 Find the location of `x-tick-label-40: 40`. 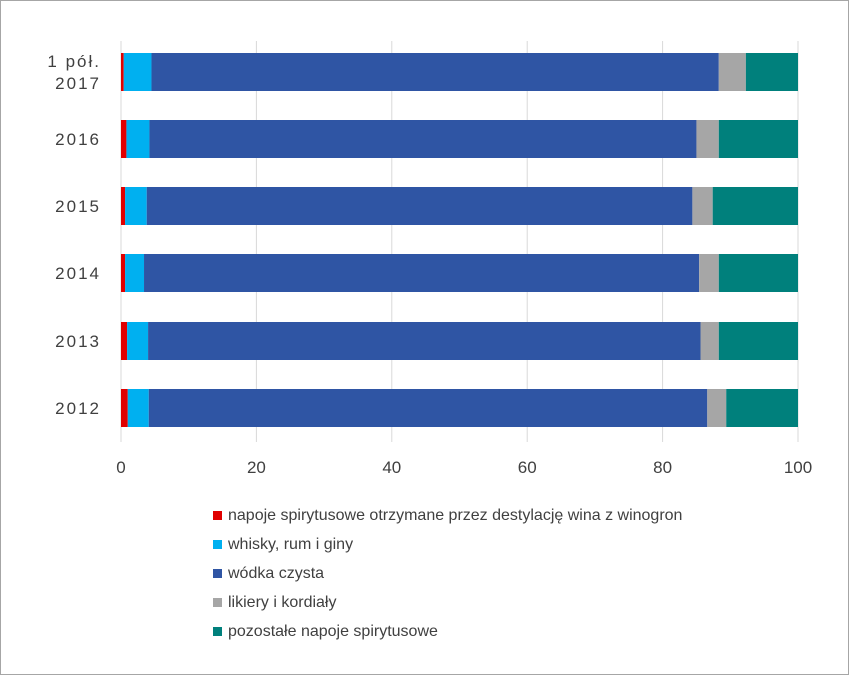

x-tick-label-40: 40 is located at coordinates (391, 467).